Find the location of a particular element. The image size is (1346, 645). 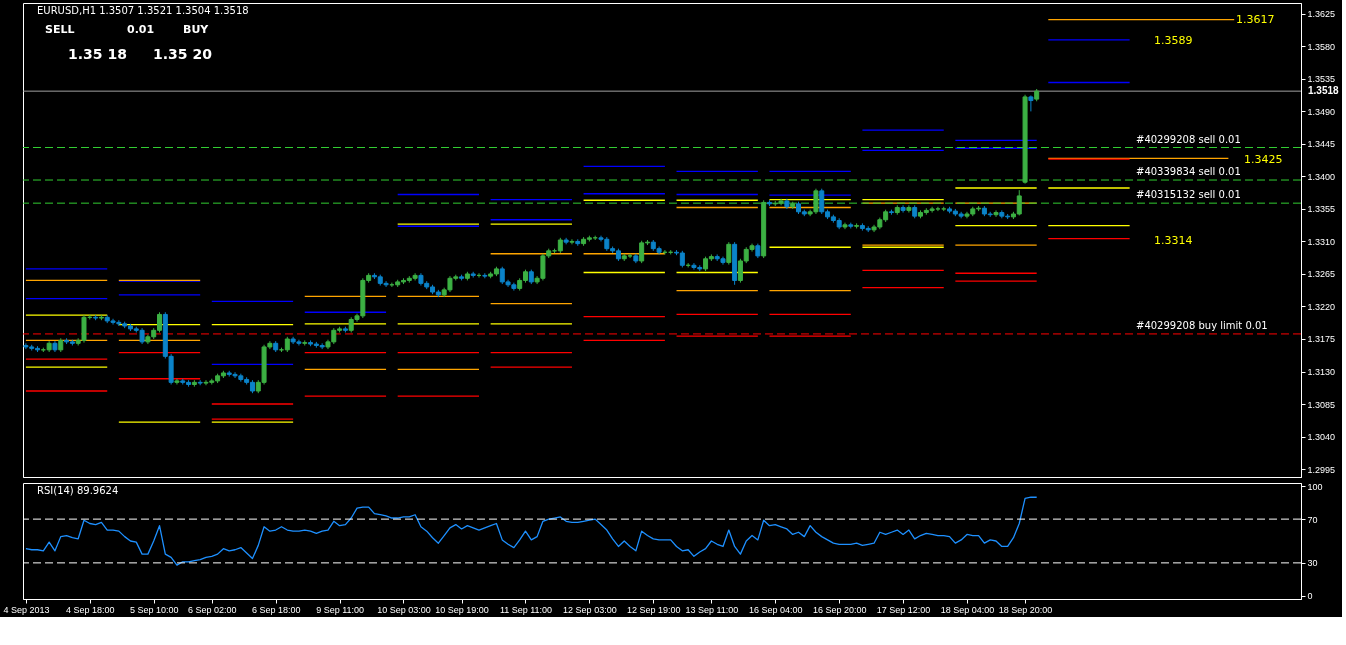

y-tick-label: 1.2995 is located at coordinates (1321, 469).